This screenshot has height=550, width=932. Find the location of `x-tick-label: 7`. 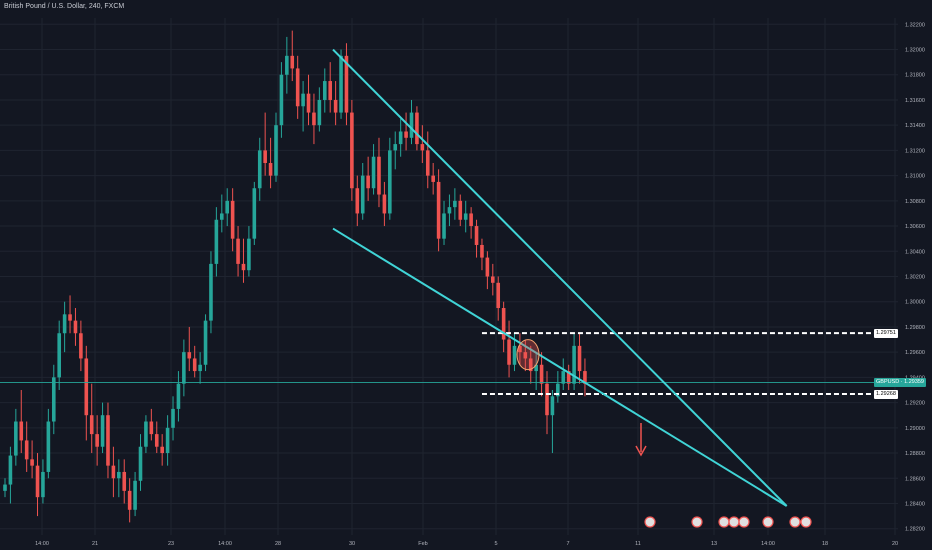

x-tick-label: 7 is located at coordinates (567, 544).